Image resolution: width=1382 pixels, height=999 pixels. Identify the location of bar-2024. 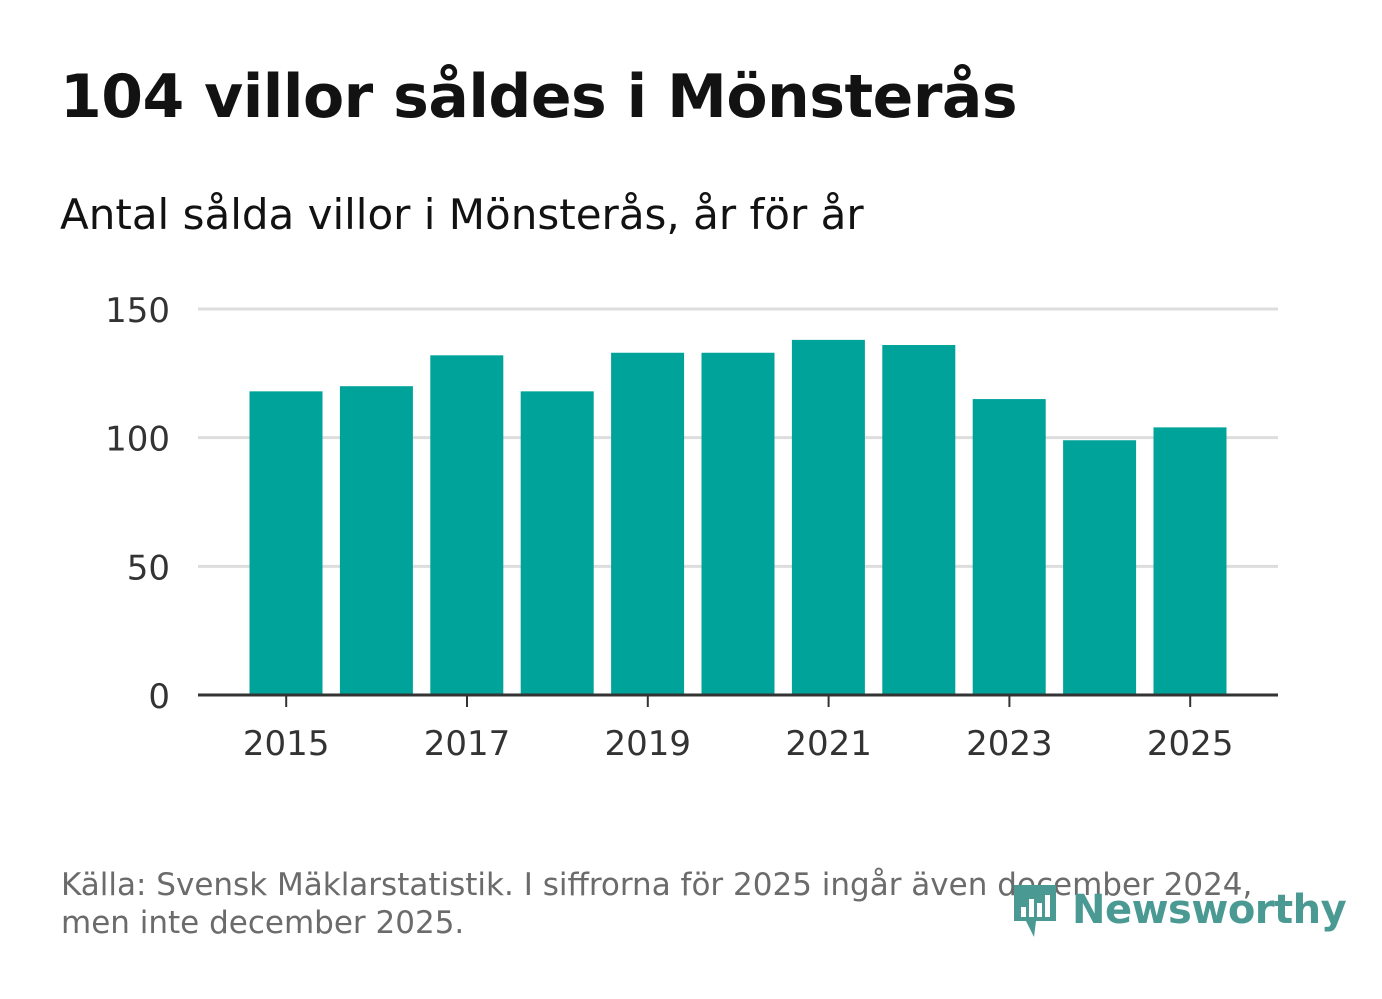
(1100, 567).